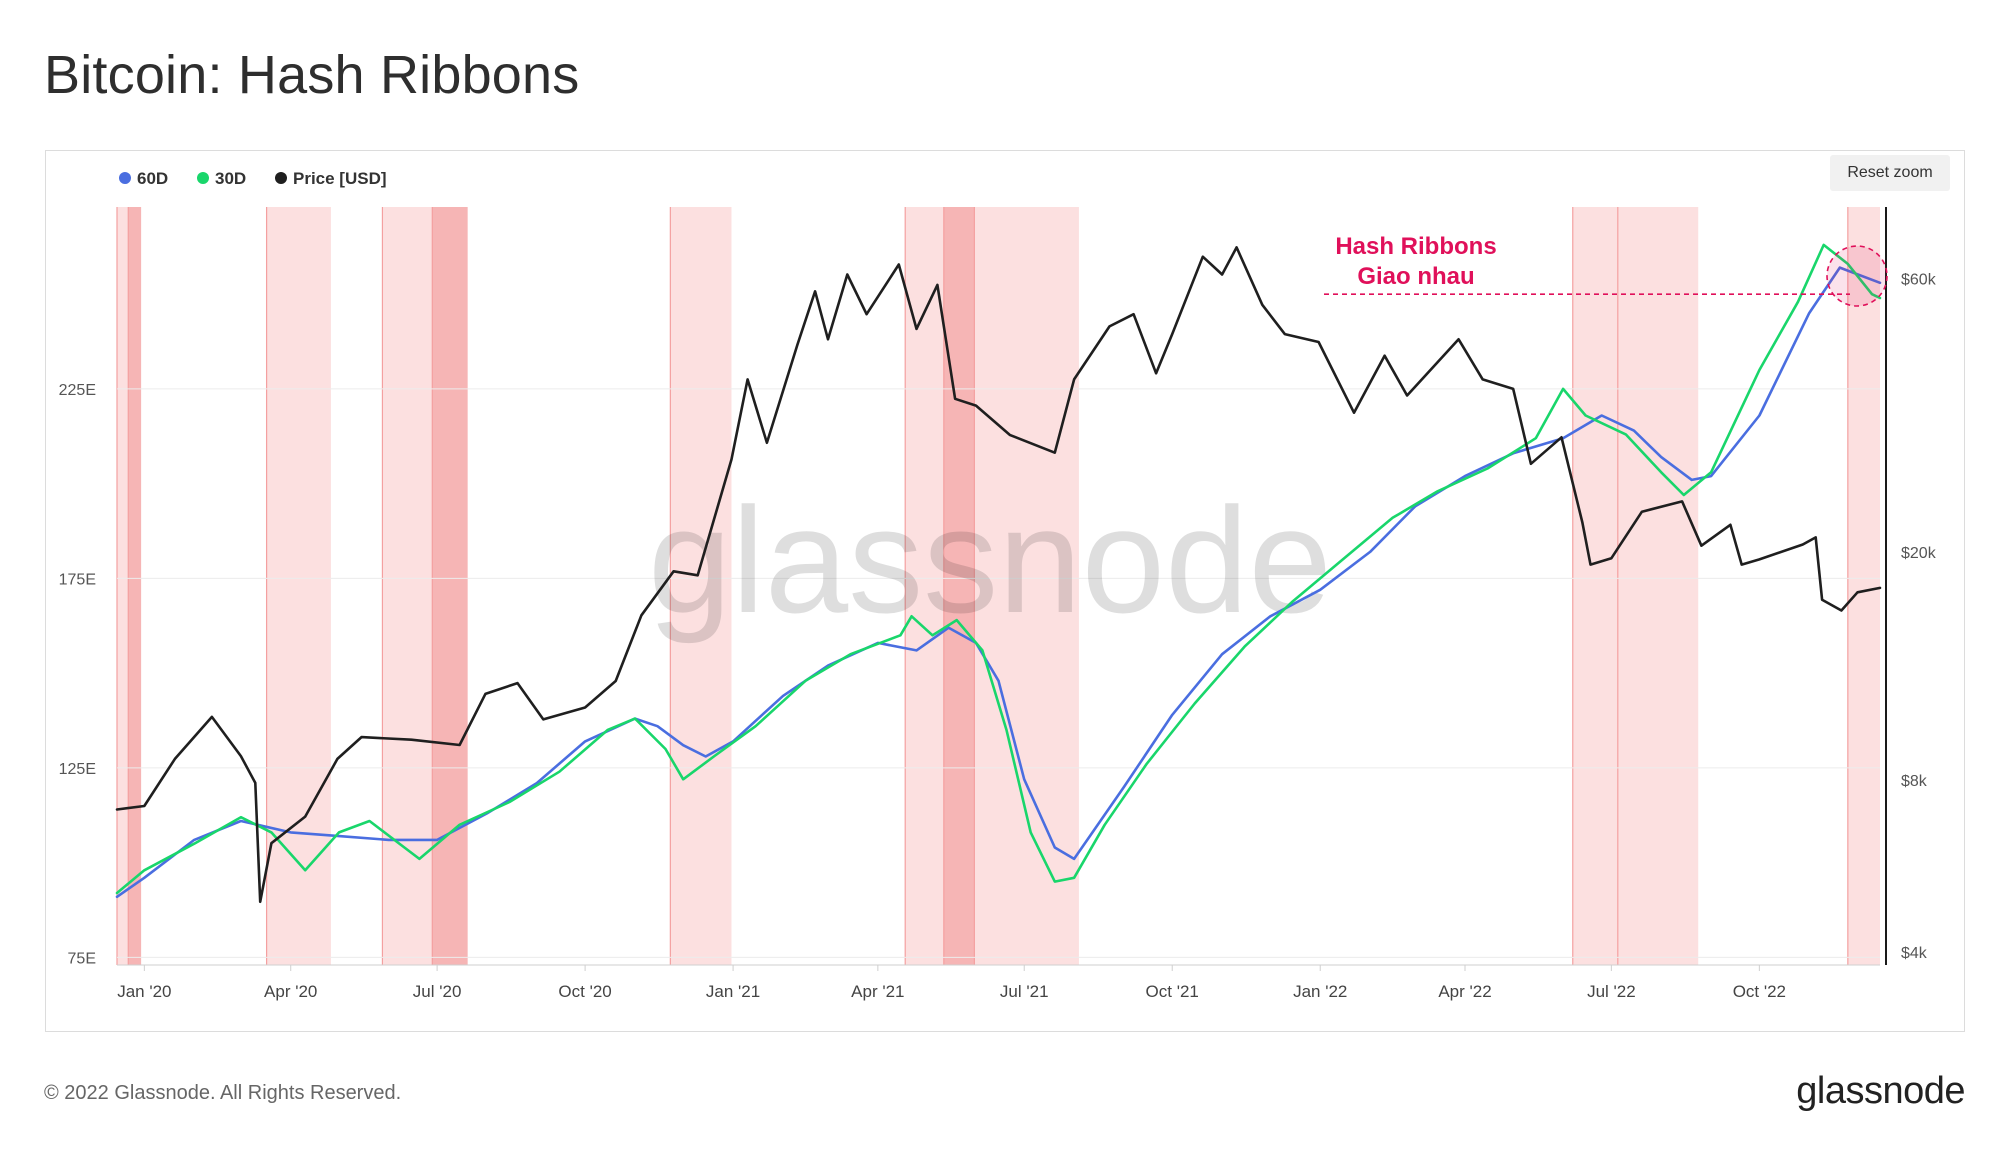  I want to click on footer-copyright: © 2022 Glassnode. All Rights Reserved., so click(223, 1093).